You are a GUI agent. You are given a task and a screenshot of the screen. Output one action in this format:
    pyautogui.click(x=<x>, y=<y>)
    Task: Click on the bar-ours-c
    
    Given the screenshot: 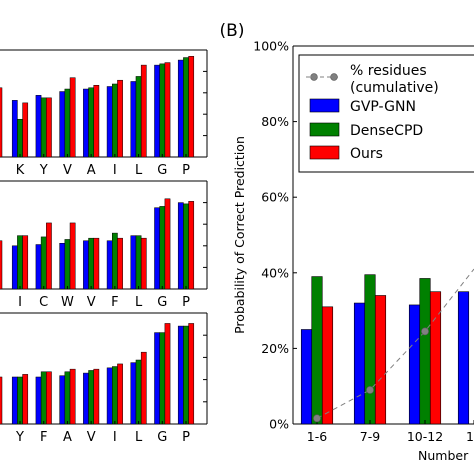 What is the action you would take?
    pyautogui.click(x=49, y=256)
    